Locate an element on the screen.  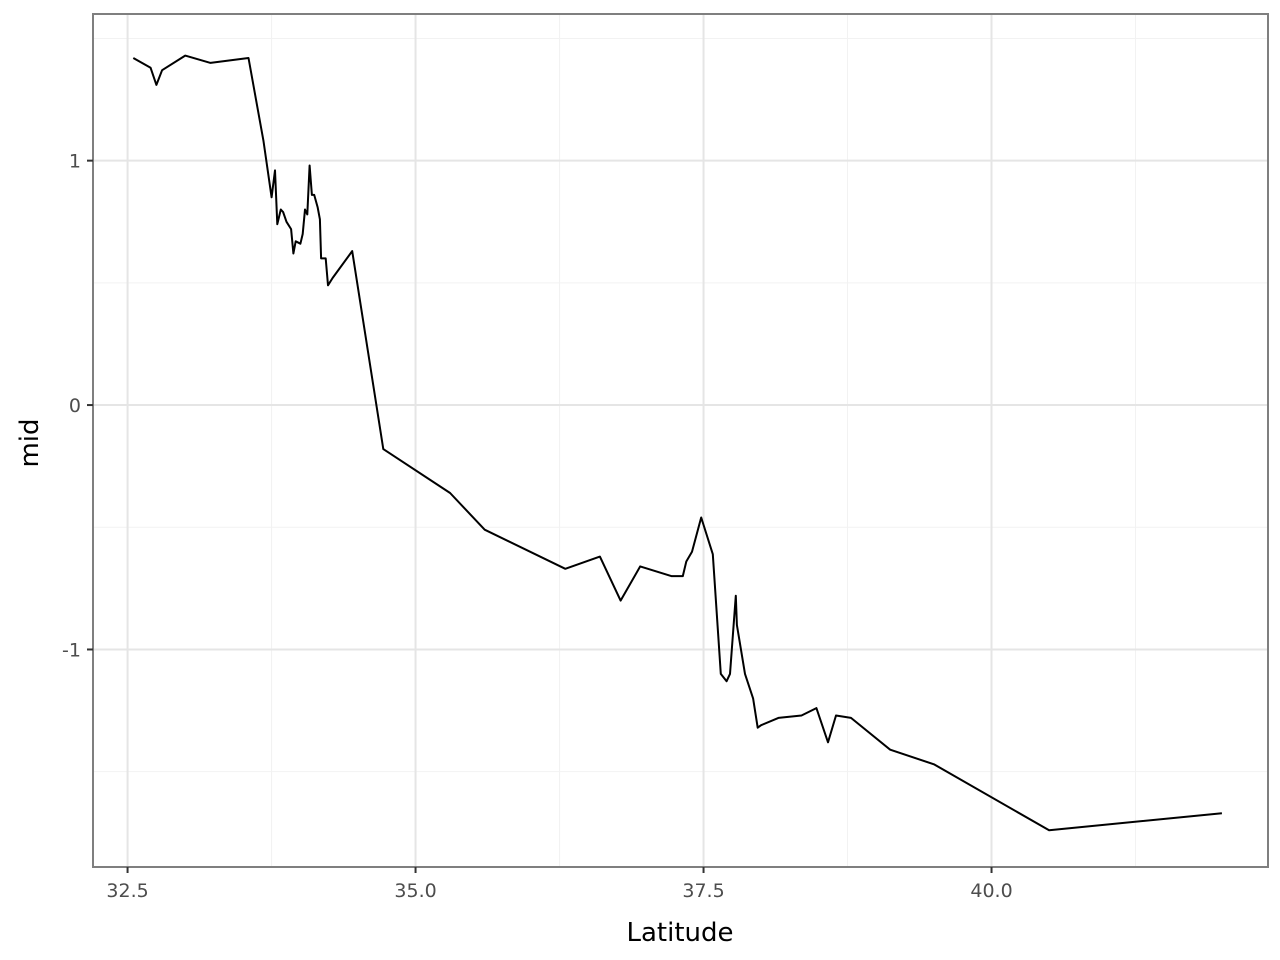
y-tick-labels: -1 0 1 is located at coordinates (71, 406).